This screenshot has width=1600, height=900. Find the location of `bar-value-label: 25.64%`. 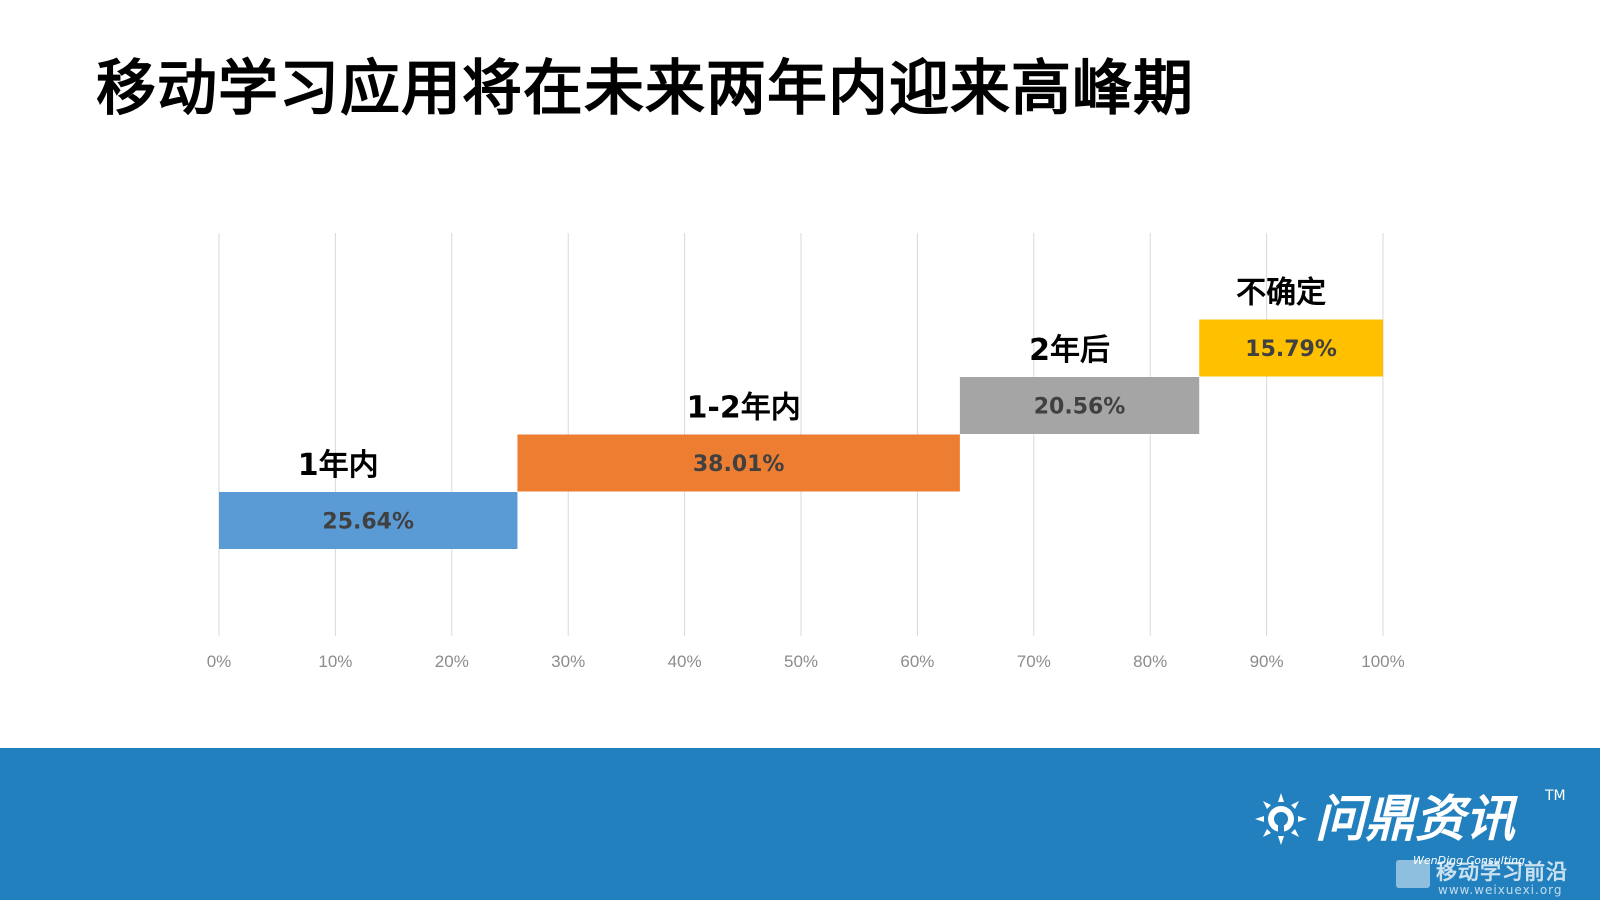

bar-value-label: 25.64% is located at coordinates (368, 522).